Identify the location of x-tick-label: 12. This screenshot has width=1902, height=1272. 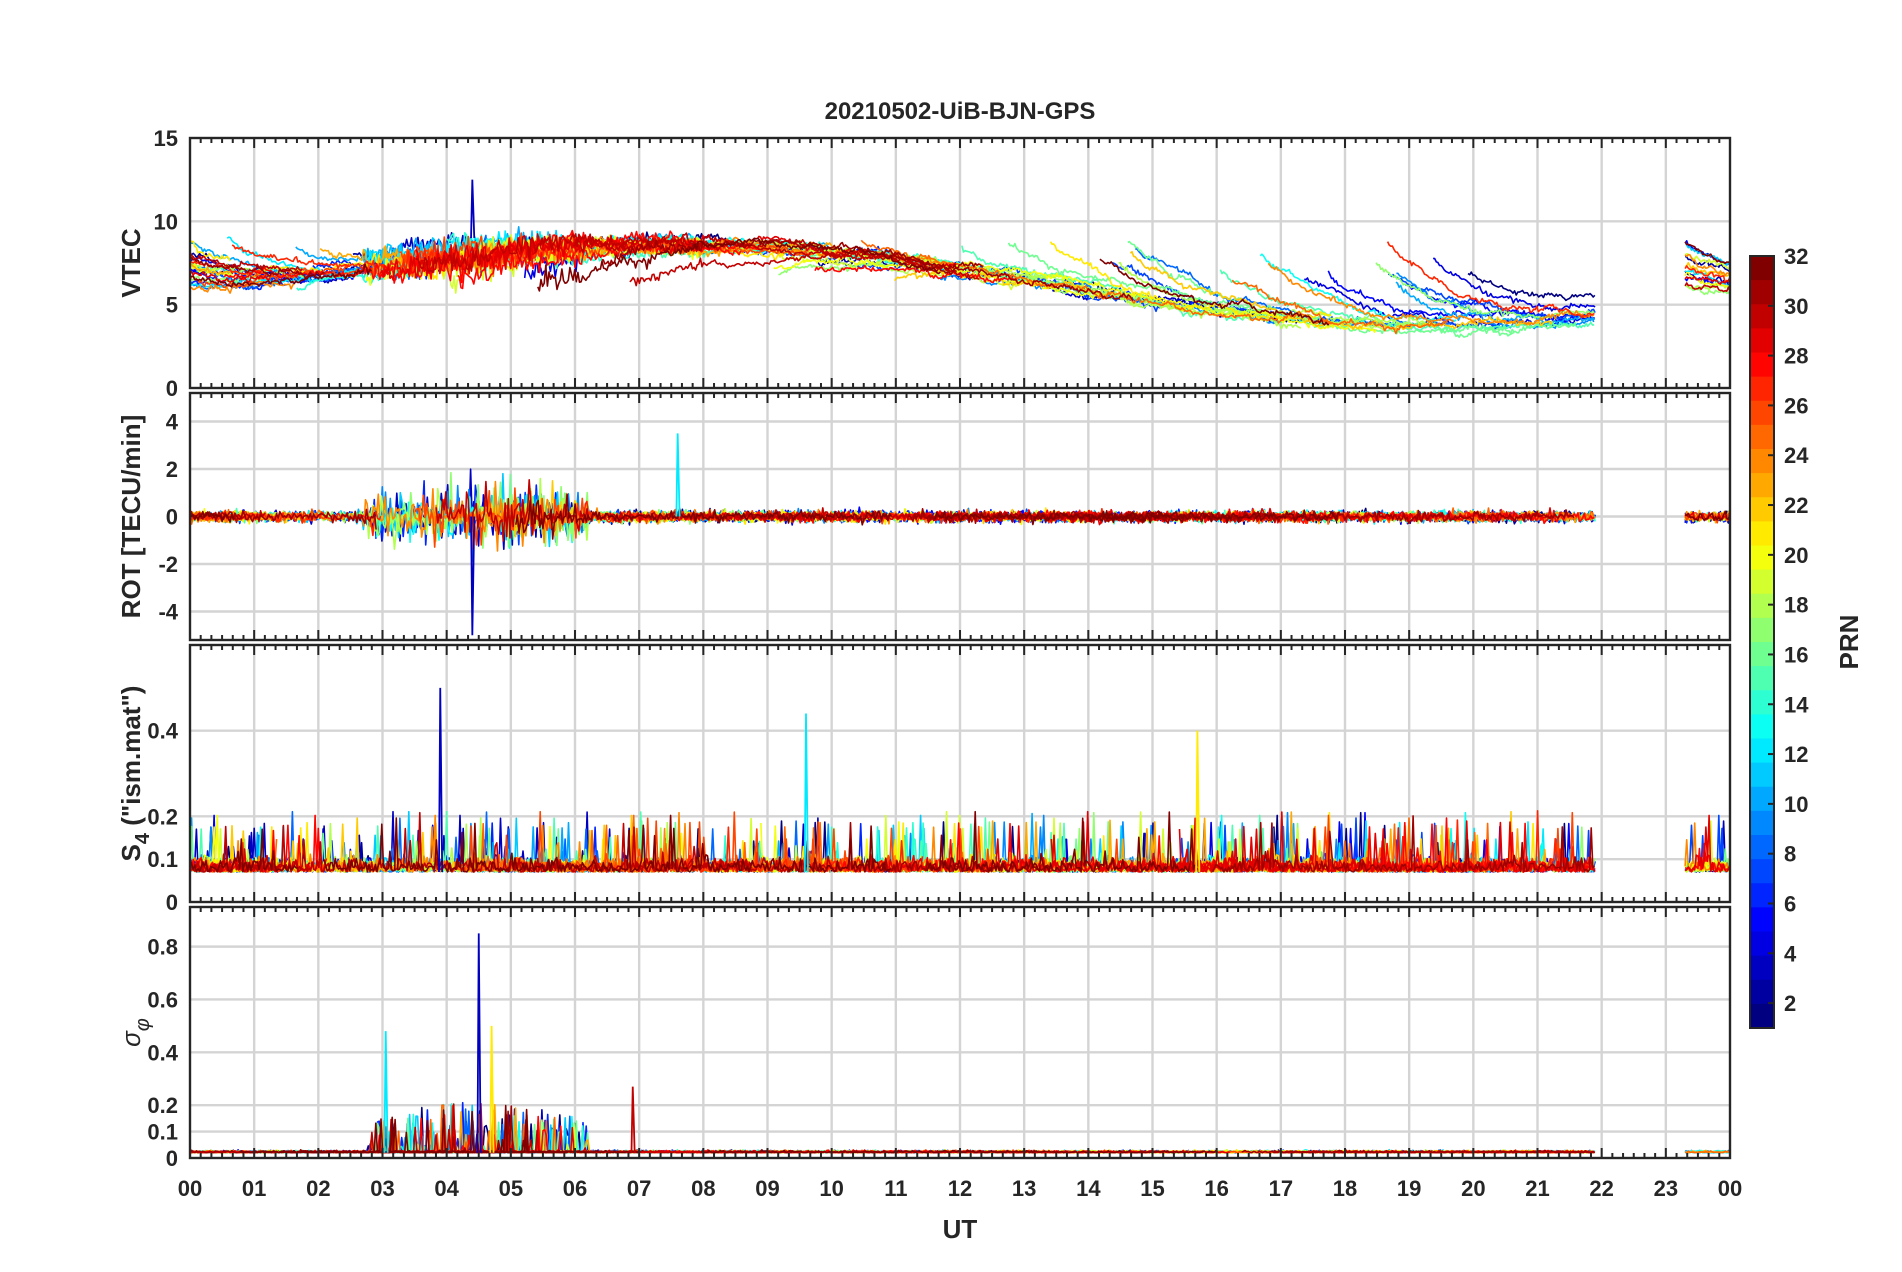
(960, 1188).